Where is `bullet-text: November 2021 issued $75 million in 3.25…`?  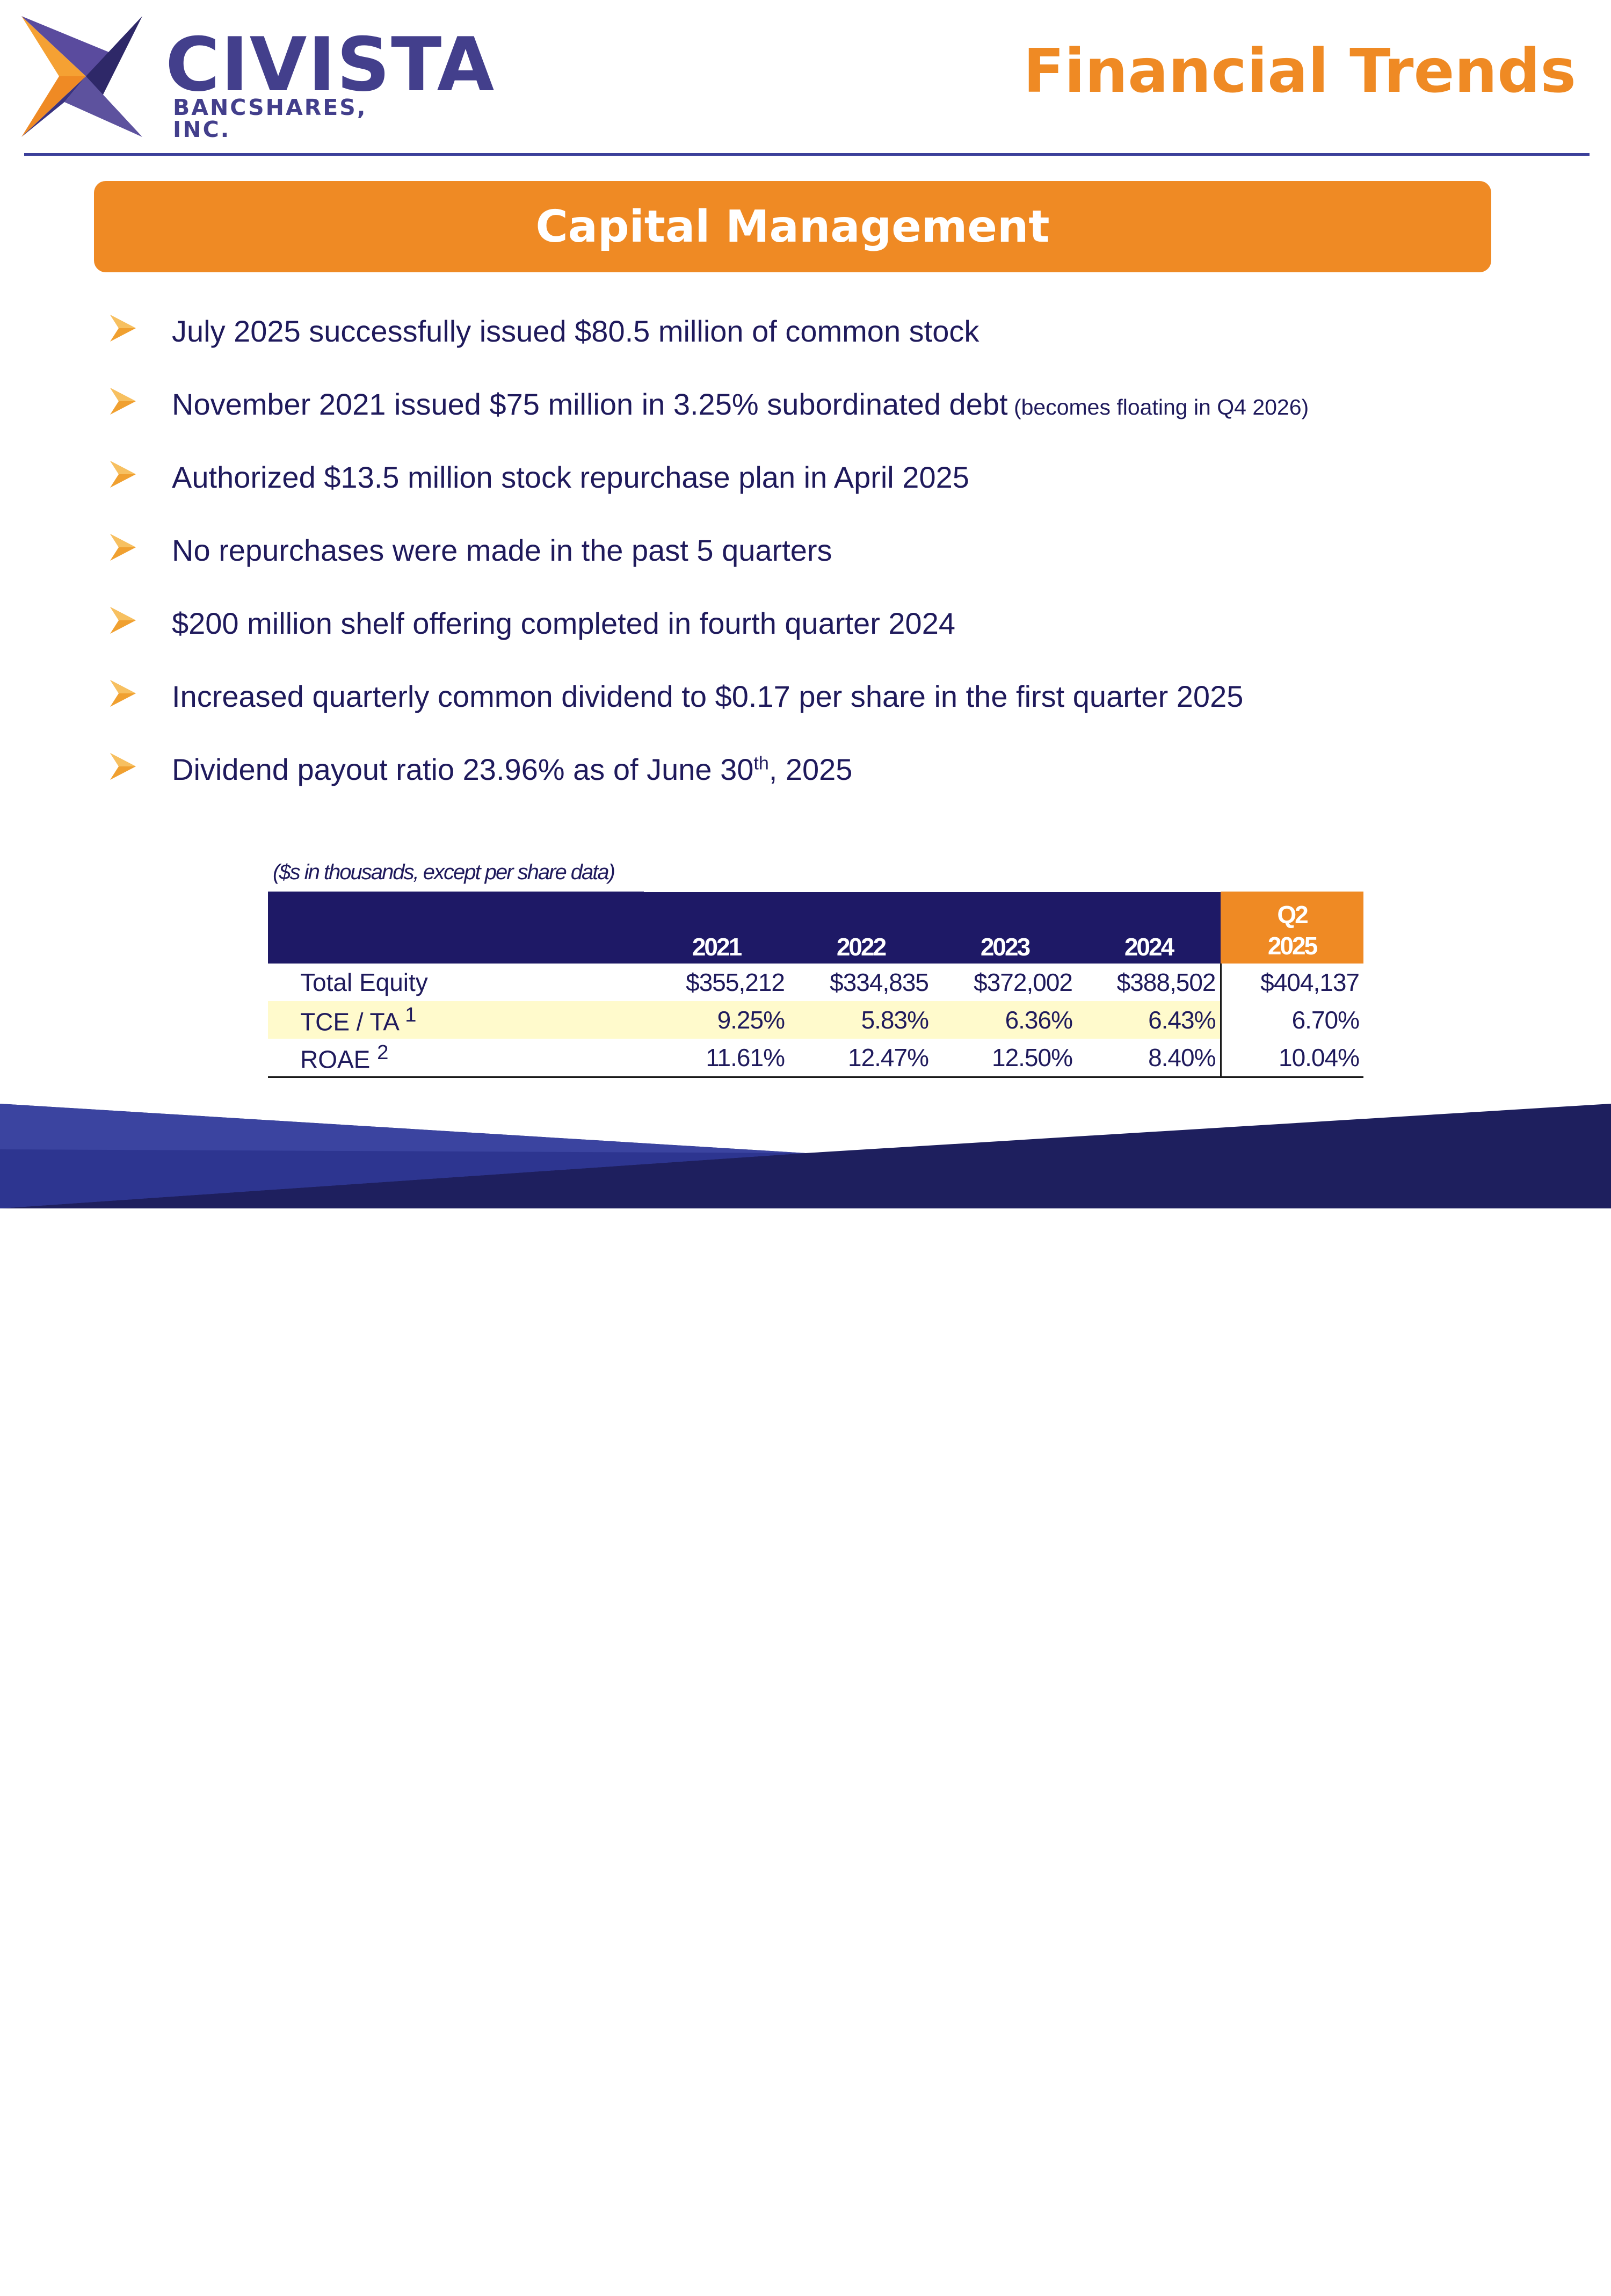 bullet-text: November 2021 issued $75 million in 3.25… is located at coordinates (741, 405).